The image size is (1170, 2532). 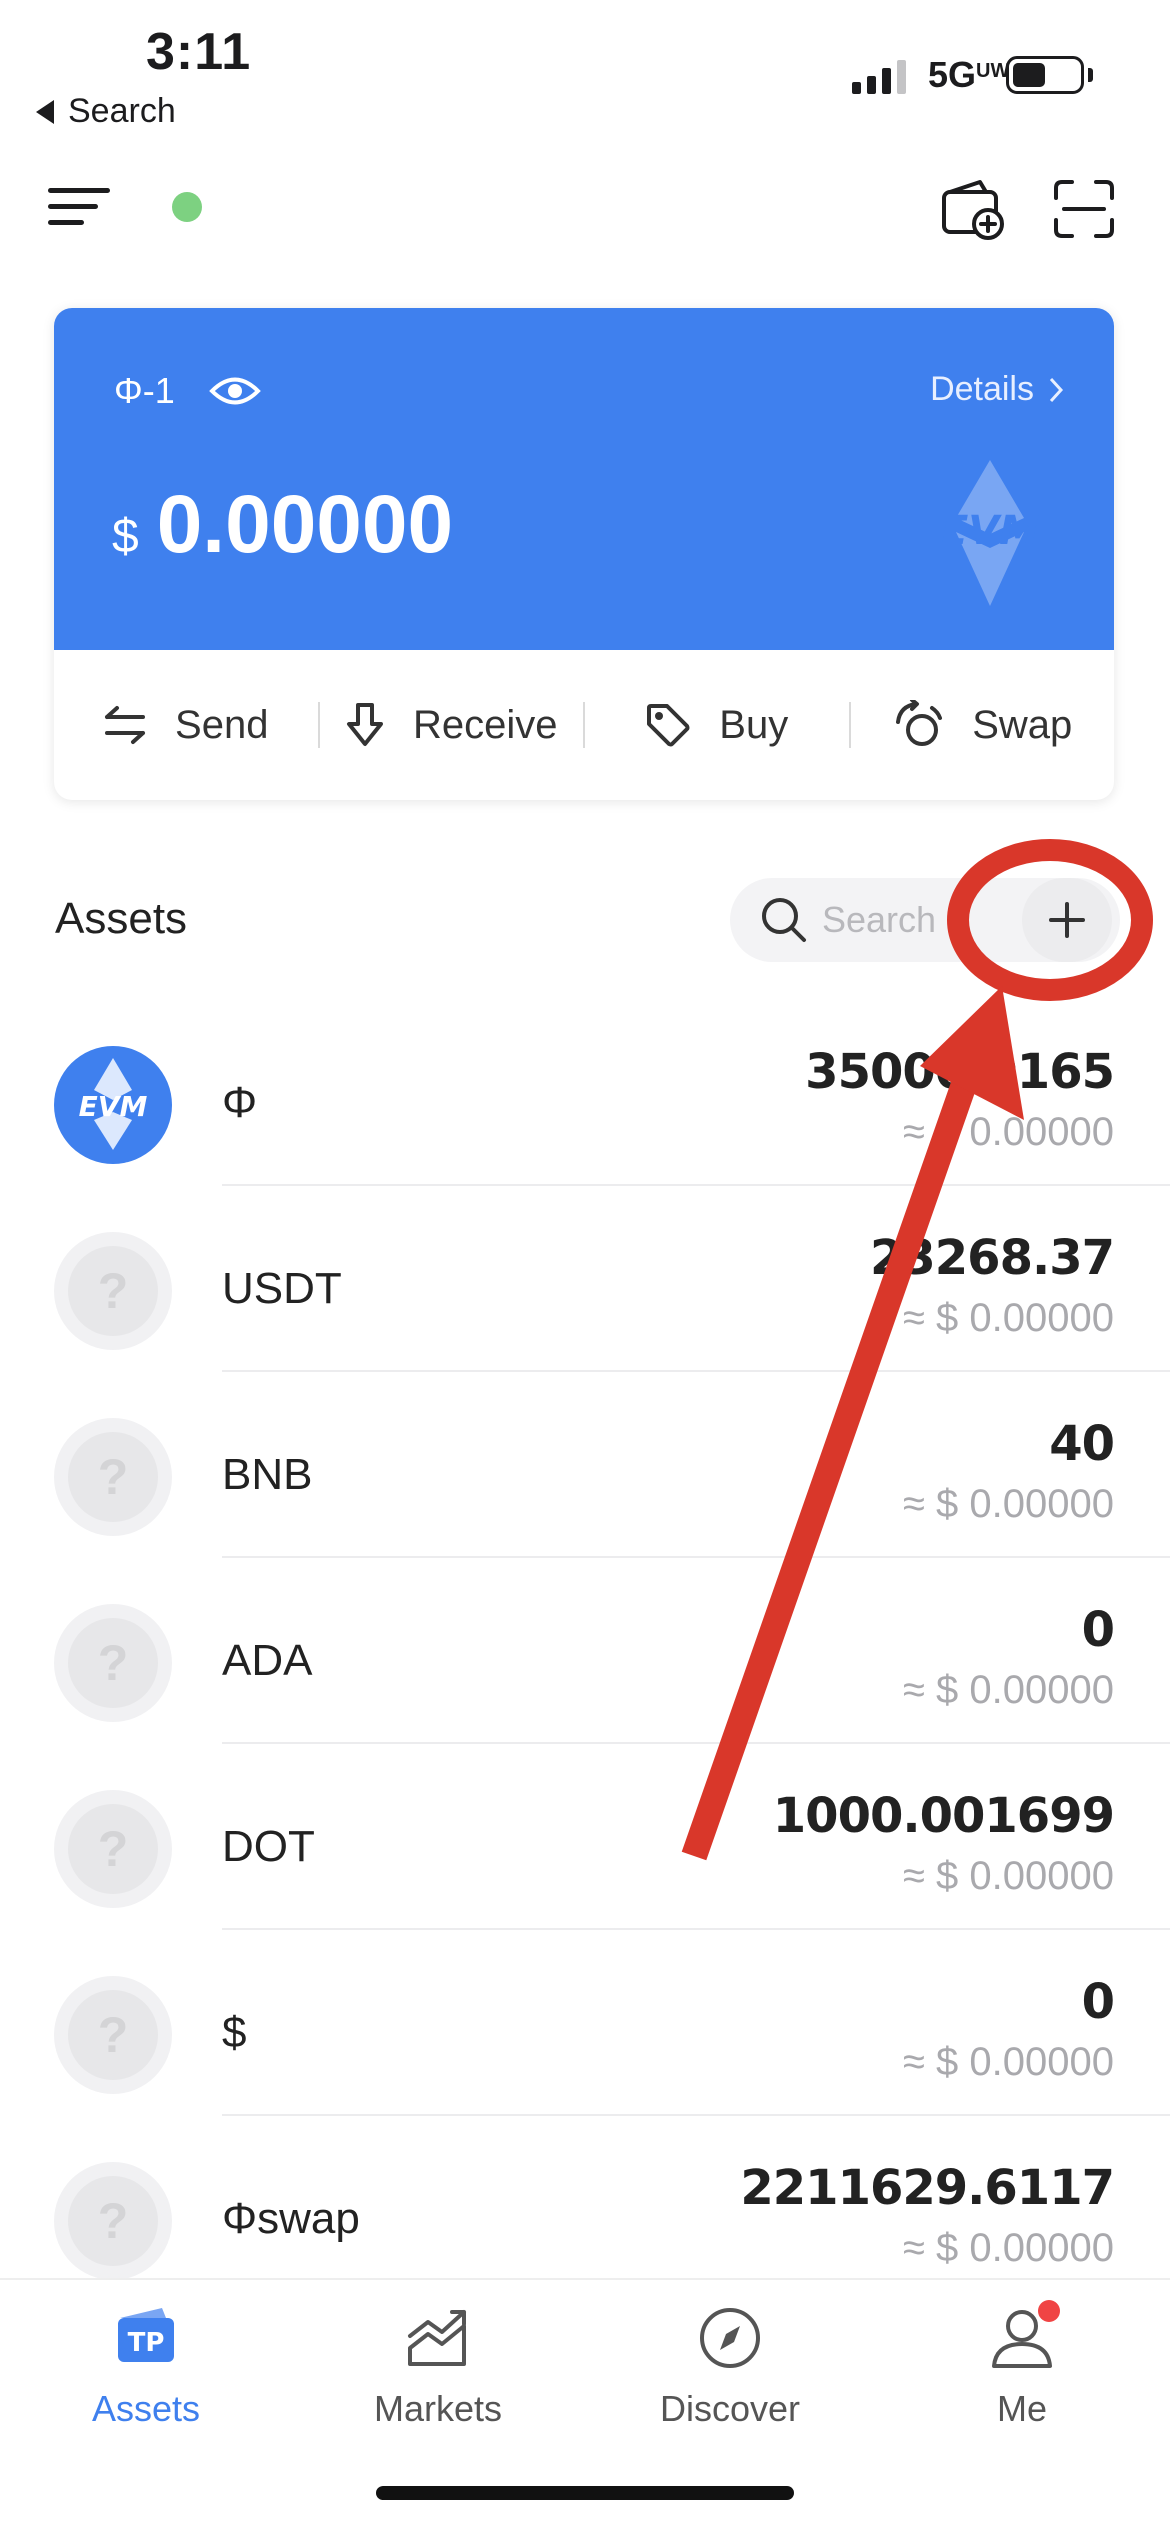 I want to click on watermark-text: EVM, so click(x=990, y=531).